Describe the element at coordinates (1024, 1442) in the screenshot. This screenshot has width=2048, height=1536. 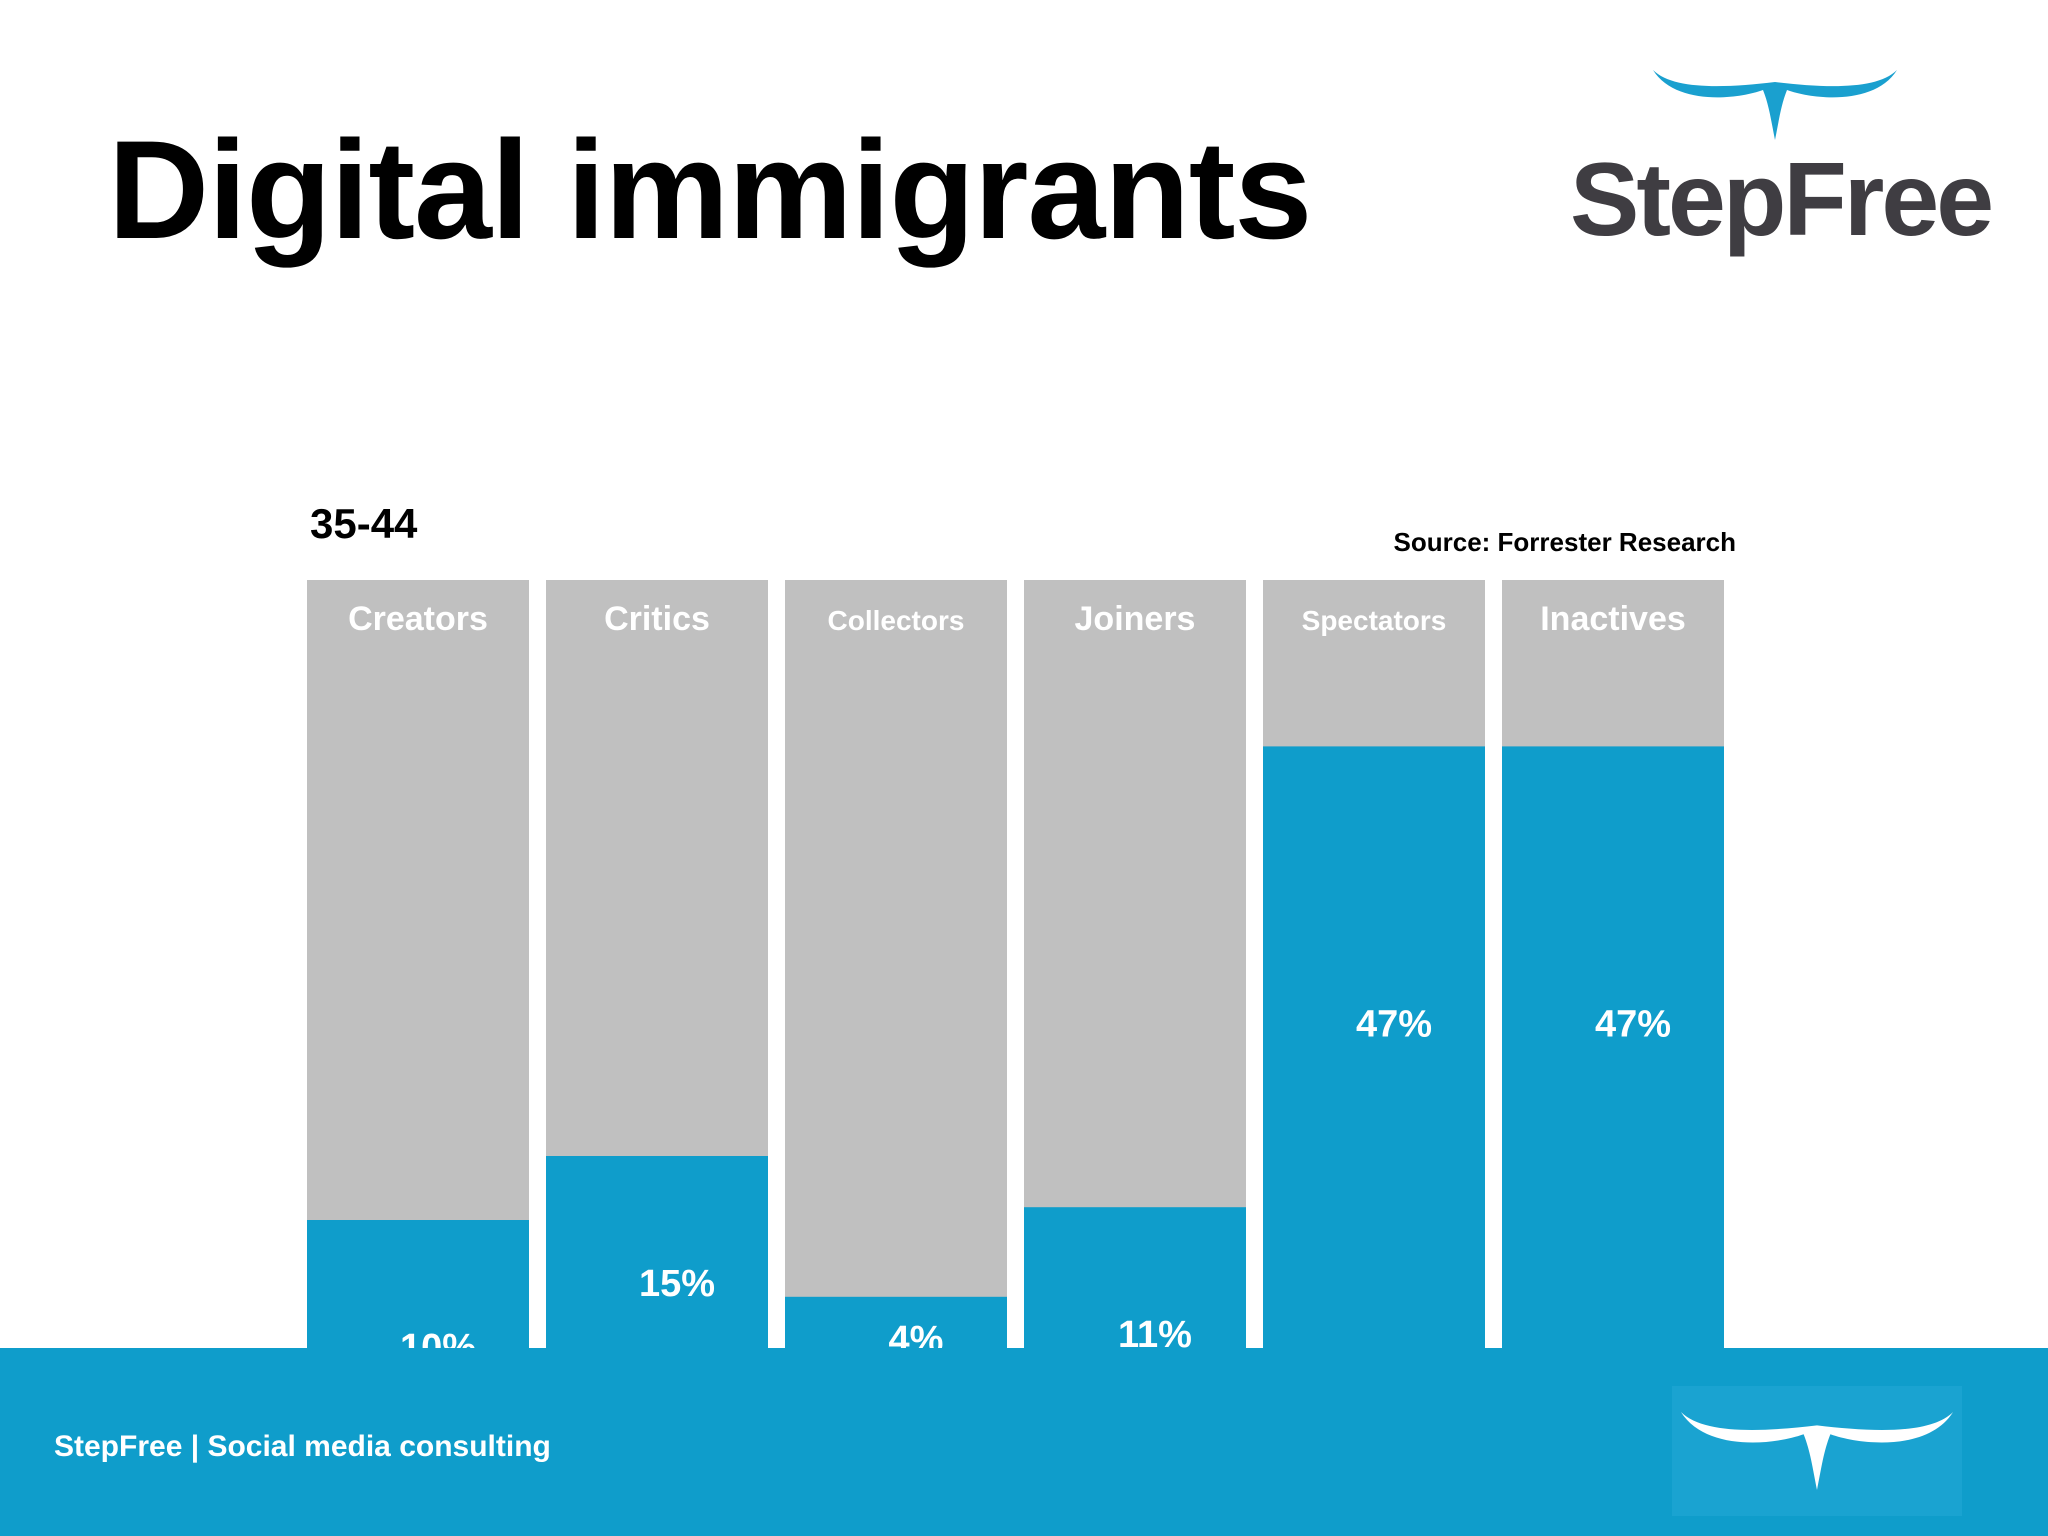
I see `footer-bar: StepFree | Social media consulting` at that location.